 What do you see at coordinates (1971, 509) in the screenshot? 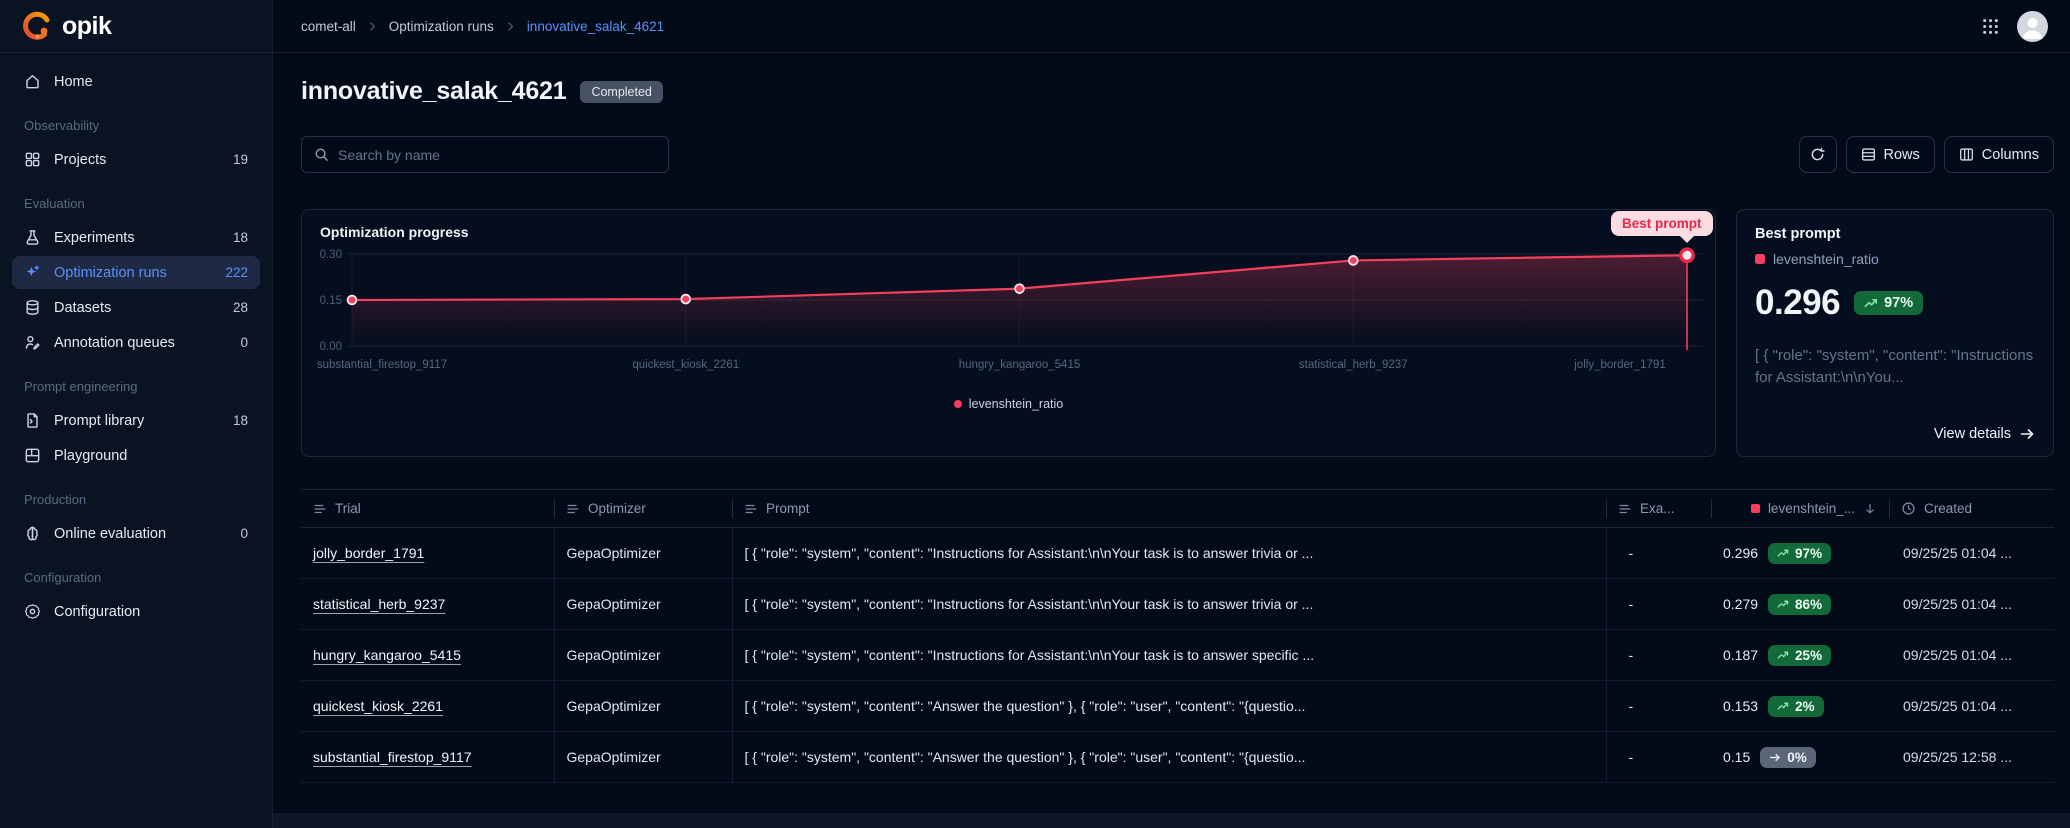
I see `column-header-created: Created` at bounding box center [1971, 509].